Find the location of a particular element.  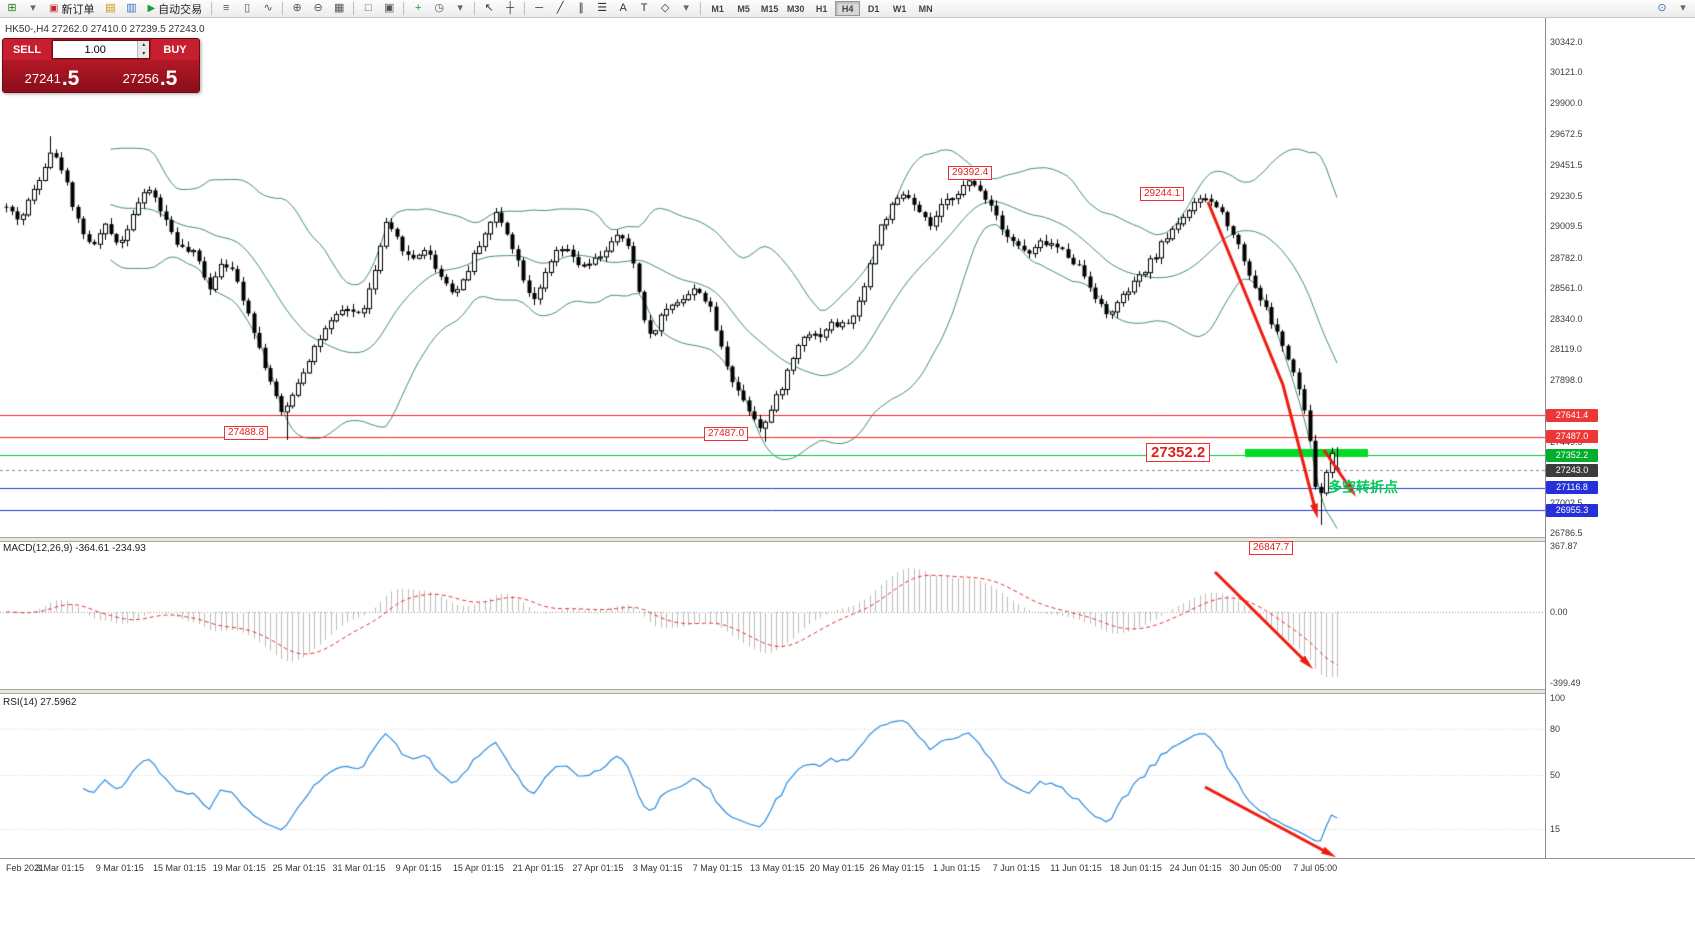

time-label: 25 Mar 01:15 is located at coordinates (299, 868).